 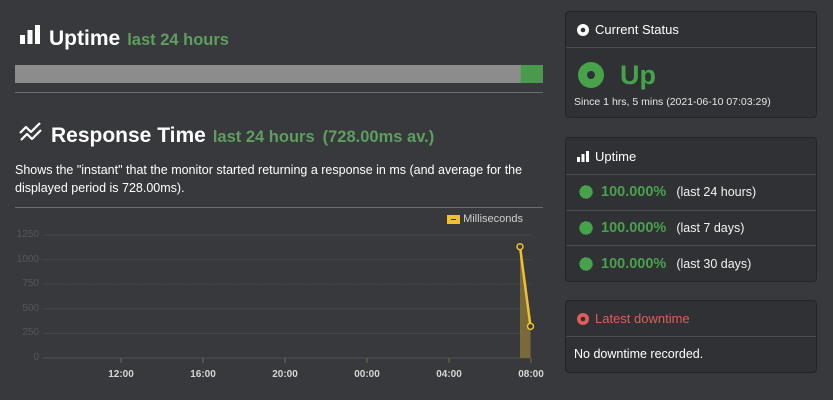 I want to click on uptime-bar-up, so click(x=531, y=74).